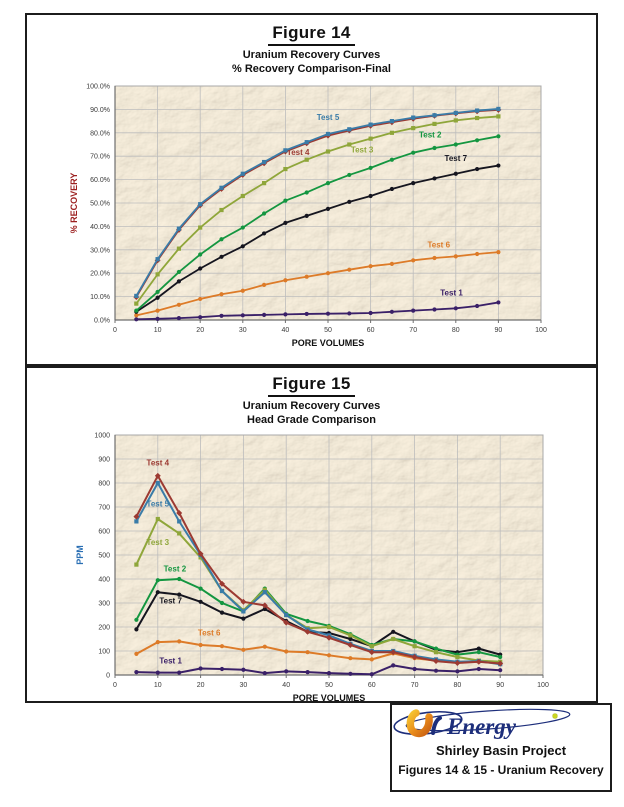  What do you see at coordinates (311, 385) in the screenshot?
I see `figure15-title: Figure 15` at bounding box center [311, 385].